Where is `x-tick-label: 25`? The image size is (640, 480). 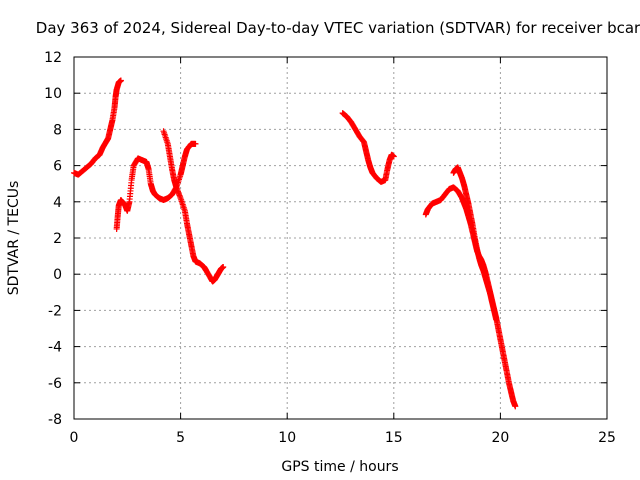 x-tick-label: 25 is located at coordinates (607, 438).